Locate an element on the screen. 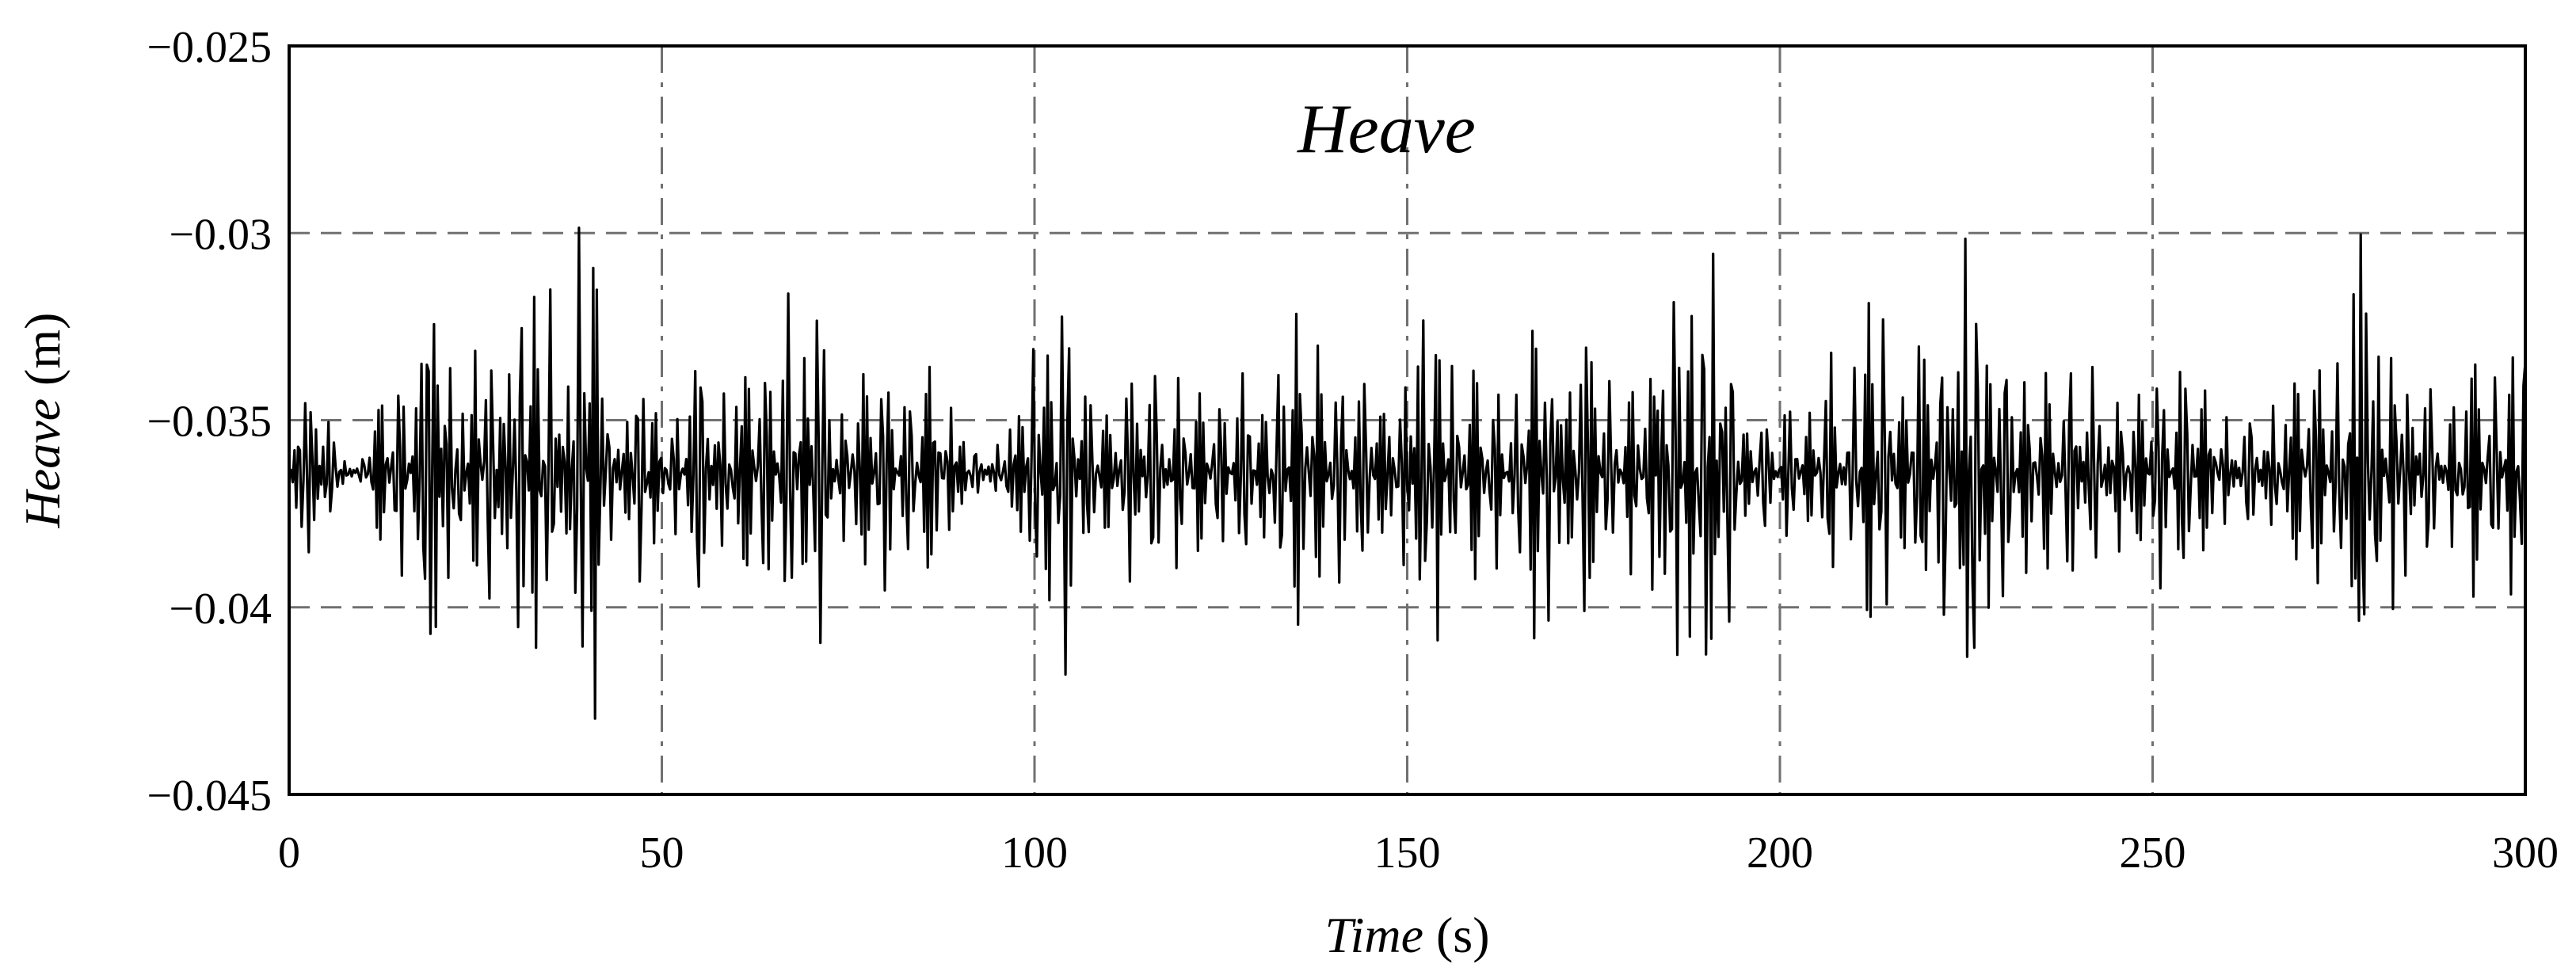  x-tick-label: 100 is located at coordinates (1034, 853).